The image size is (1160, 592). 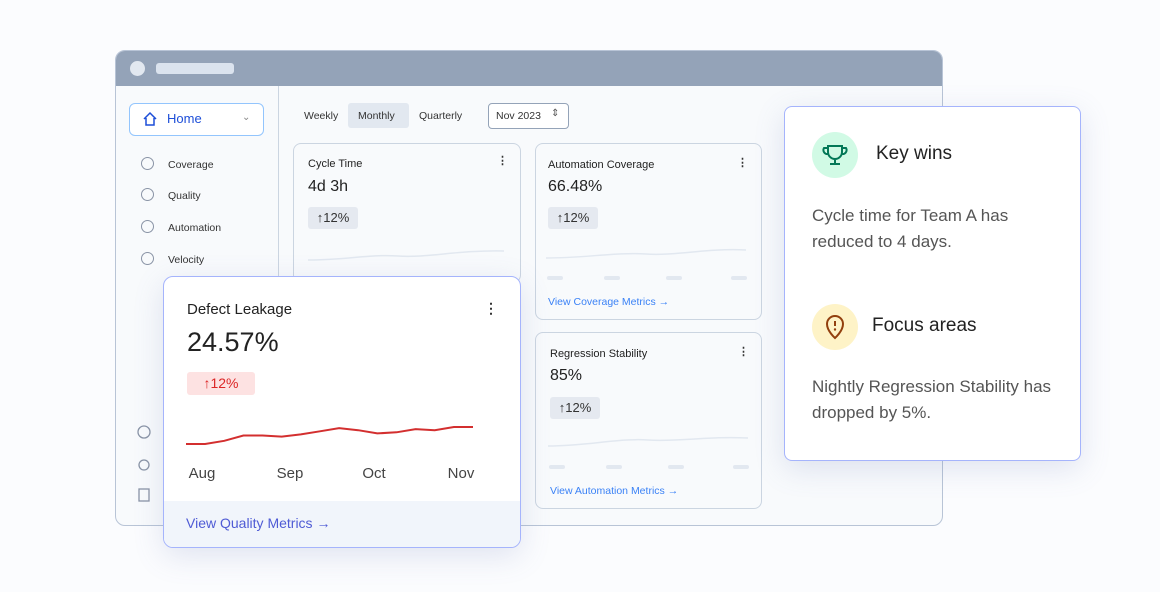 What do you see at coordinates (335, 164) in the screenshot?
I see `card-title: Cycle Time` at bounding box center [335, 164].